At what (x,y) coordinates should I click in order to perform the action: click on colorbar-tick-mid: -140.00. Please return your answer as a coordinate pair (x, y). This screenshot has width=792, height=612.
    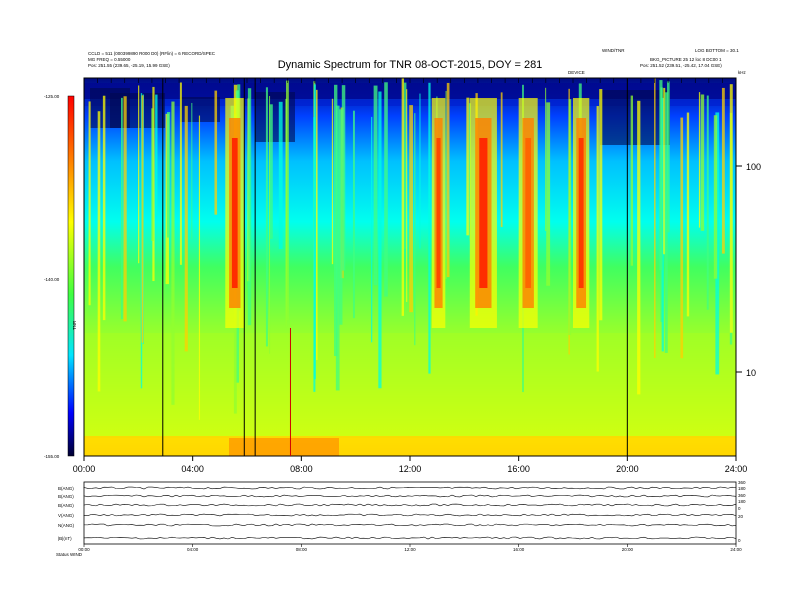
    Looking at the image, I should click on (52, 279).